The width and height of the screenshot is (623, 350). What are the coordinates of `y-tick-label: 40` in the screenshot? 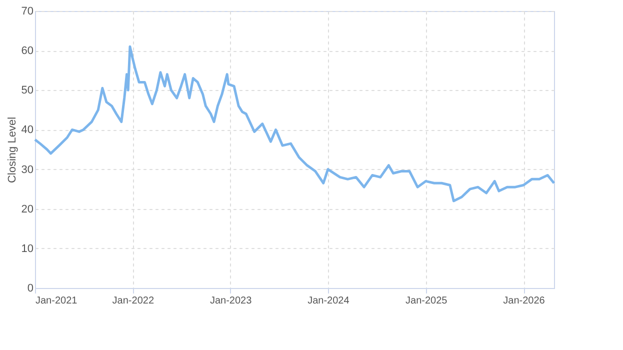 It's located at (27, 130).